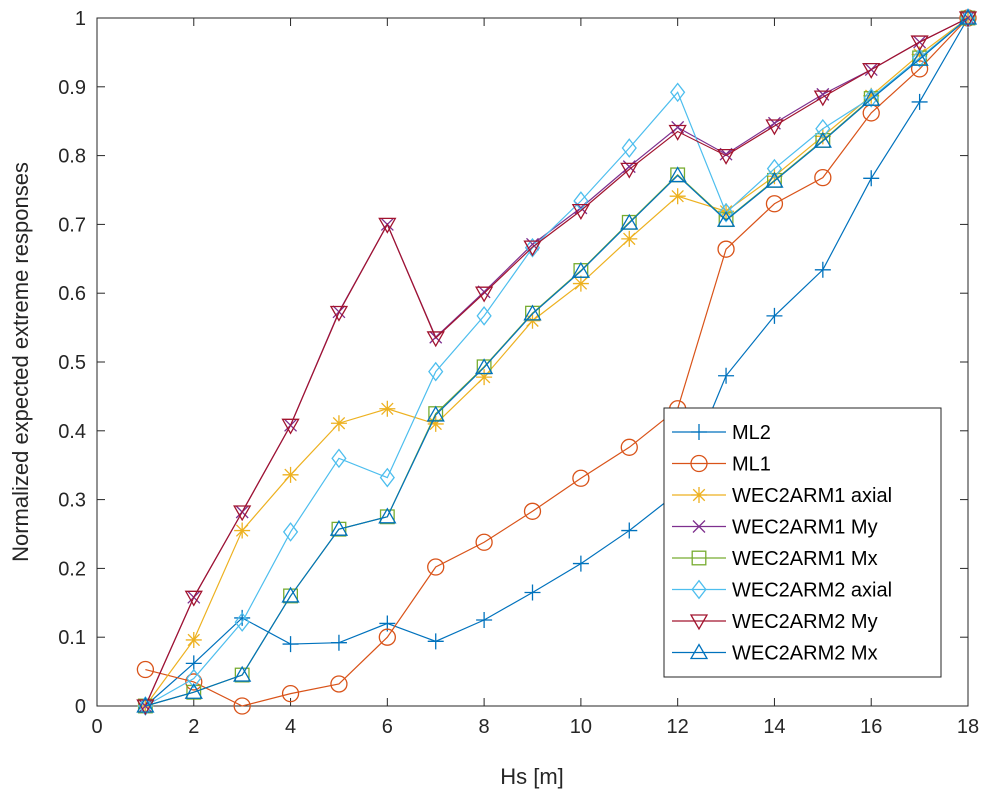 This screenshot has width=987, height=796. What do you see at coordinates (80, 707) in the screenshot?
I see `y-tick-label: 0` at bounding box center [80, 707].